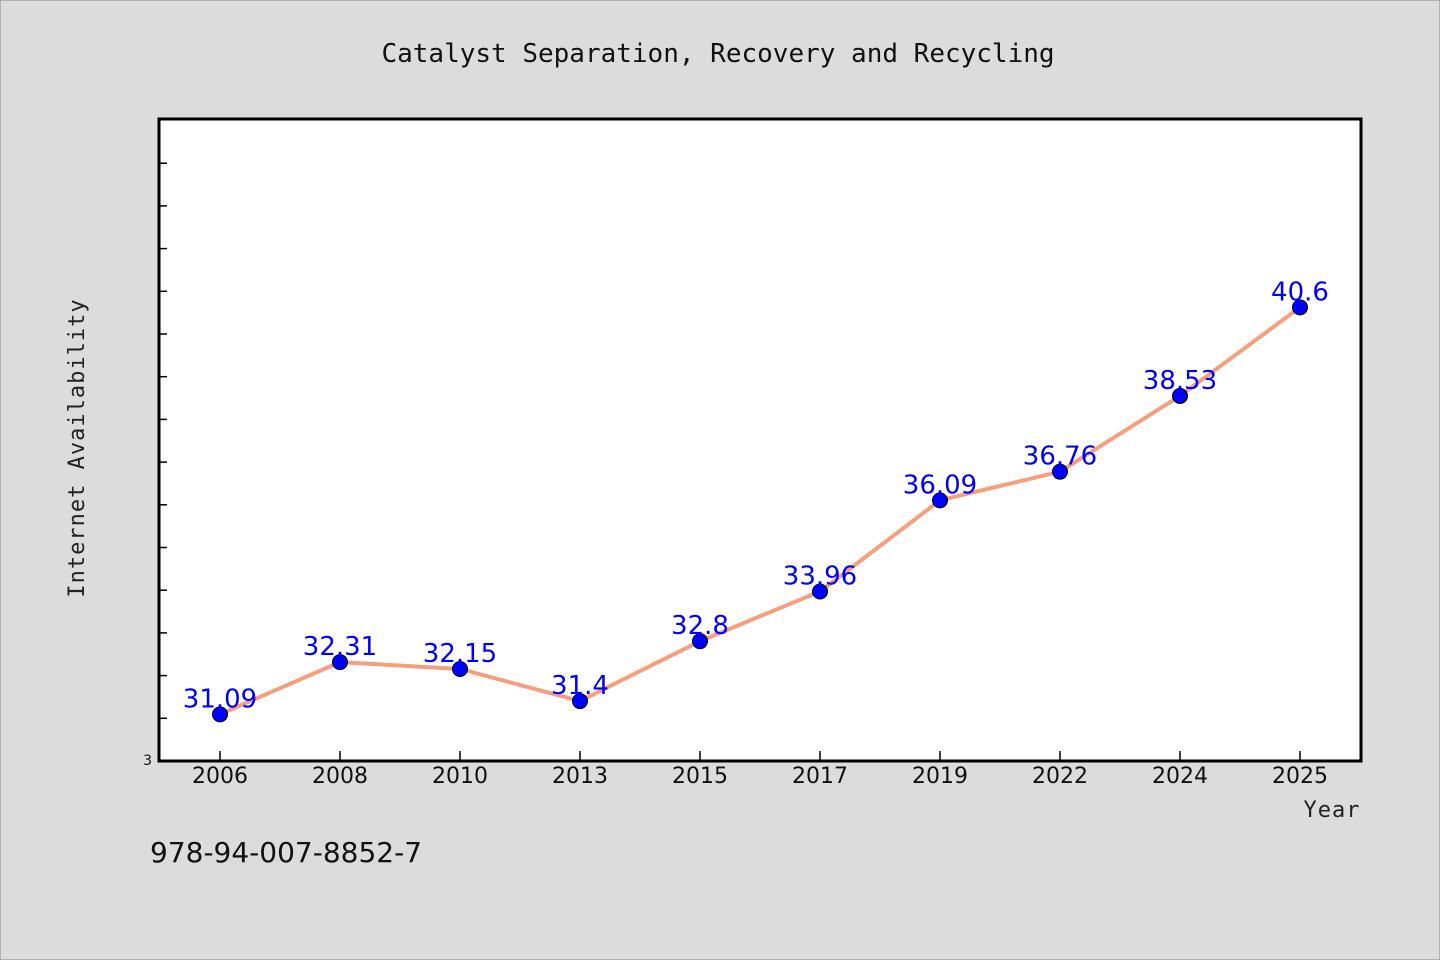 The width and height of the screenshot is (1440, 960). Describe the element at coordinates (460, 654) in the screenshot. I see `data-label: 32.15` at that location.